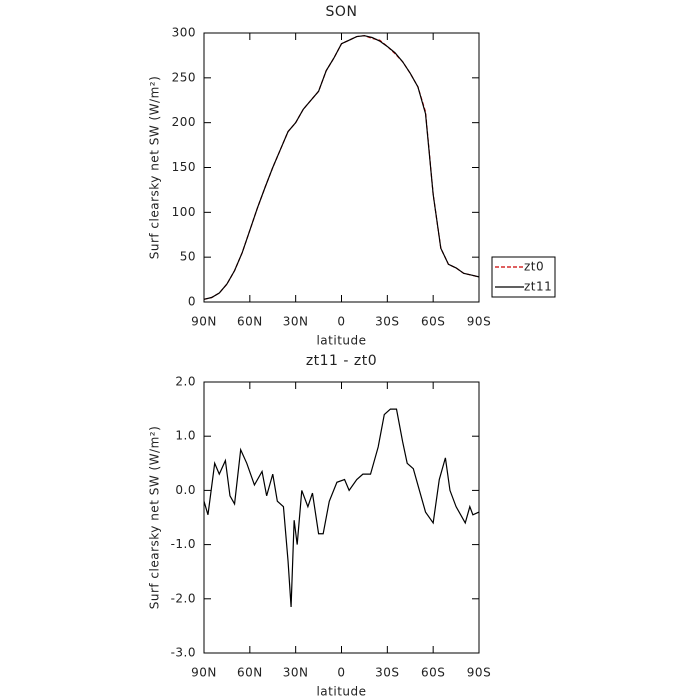 The image size is (700, 700). What do you see at coordinates (184, 77) in the screenshot?
I see `y-tick-label: 250` at bounding box center [184, 77].